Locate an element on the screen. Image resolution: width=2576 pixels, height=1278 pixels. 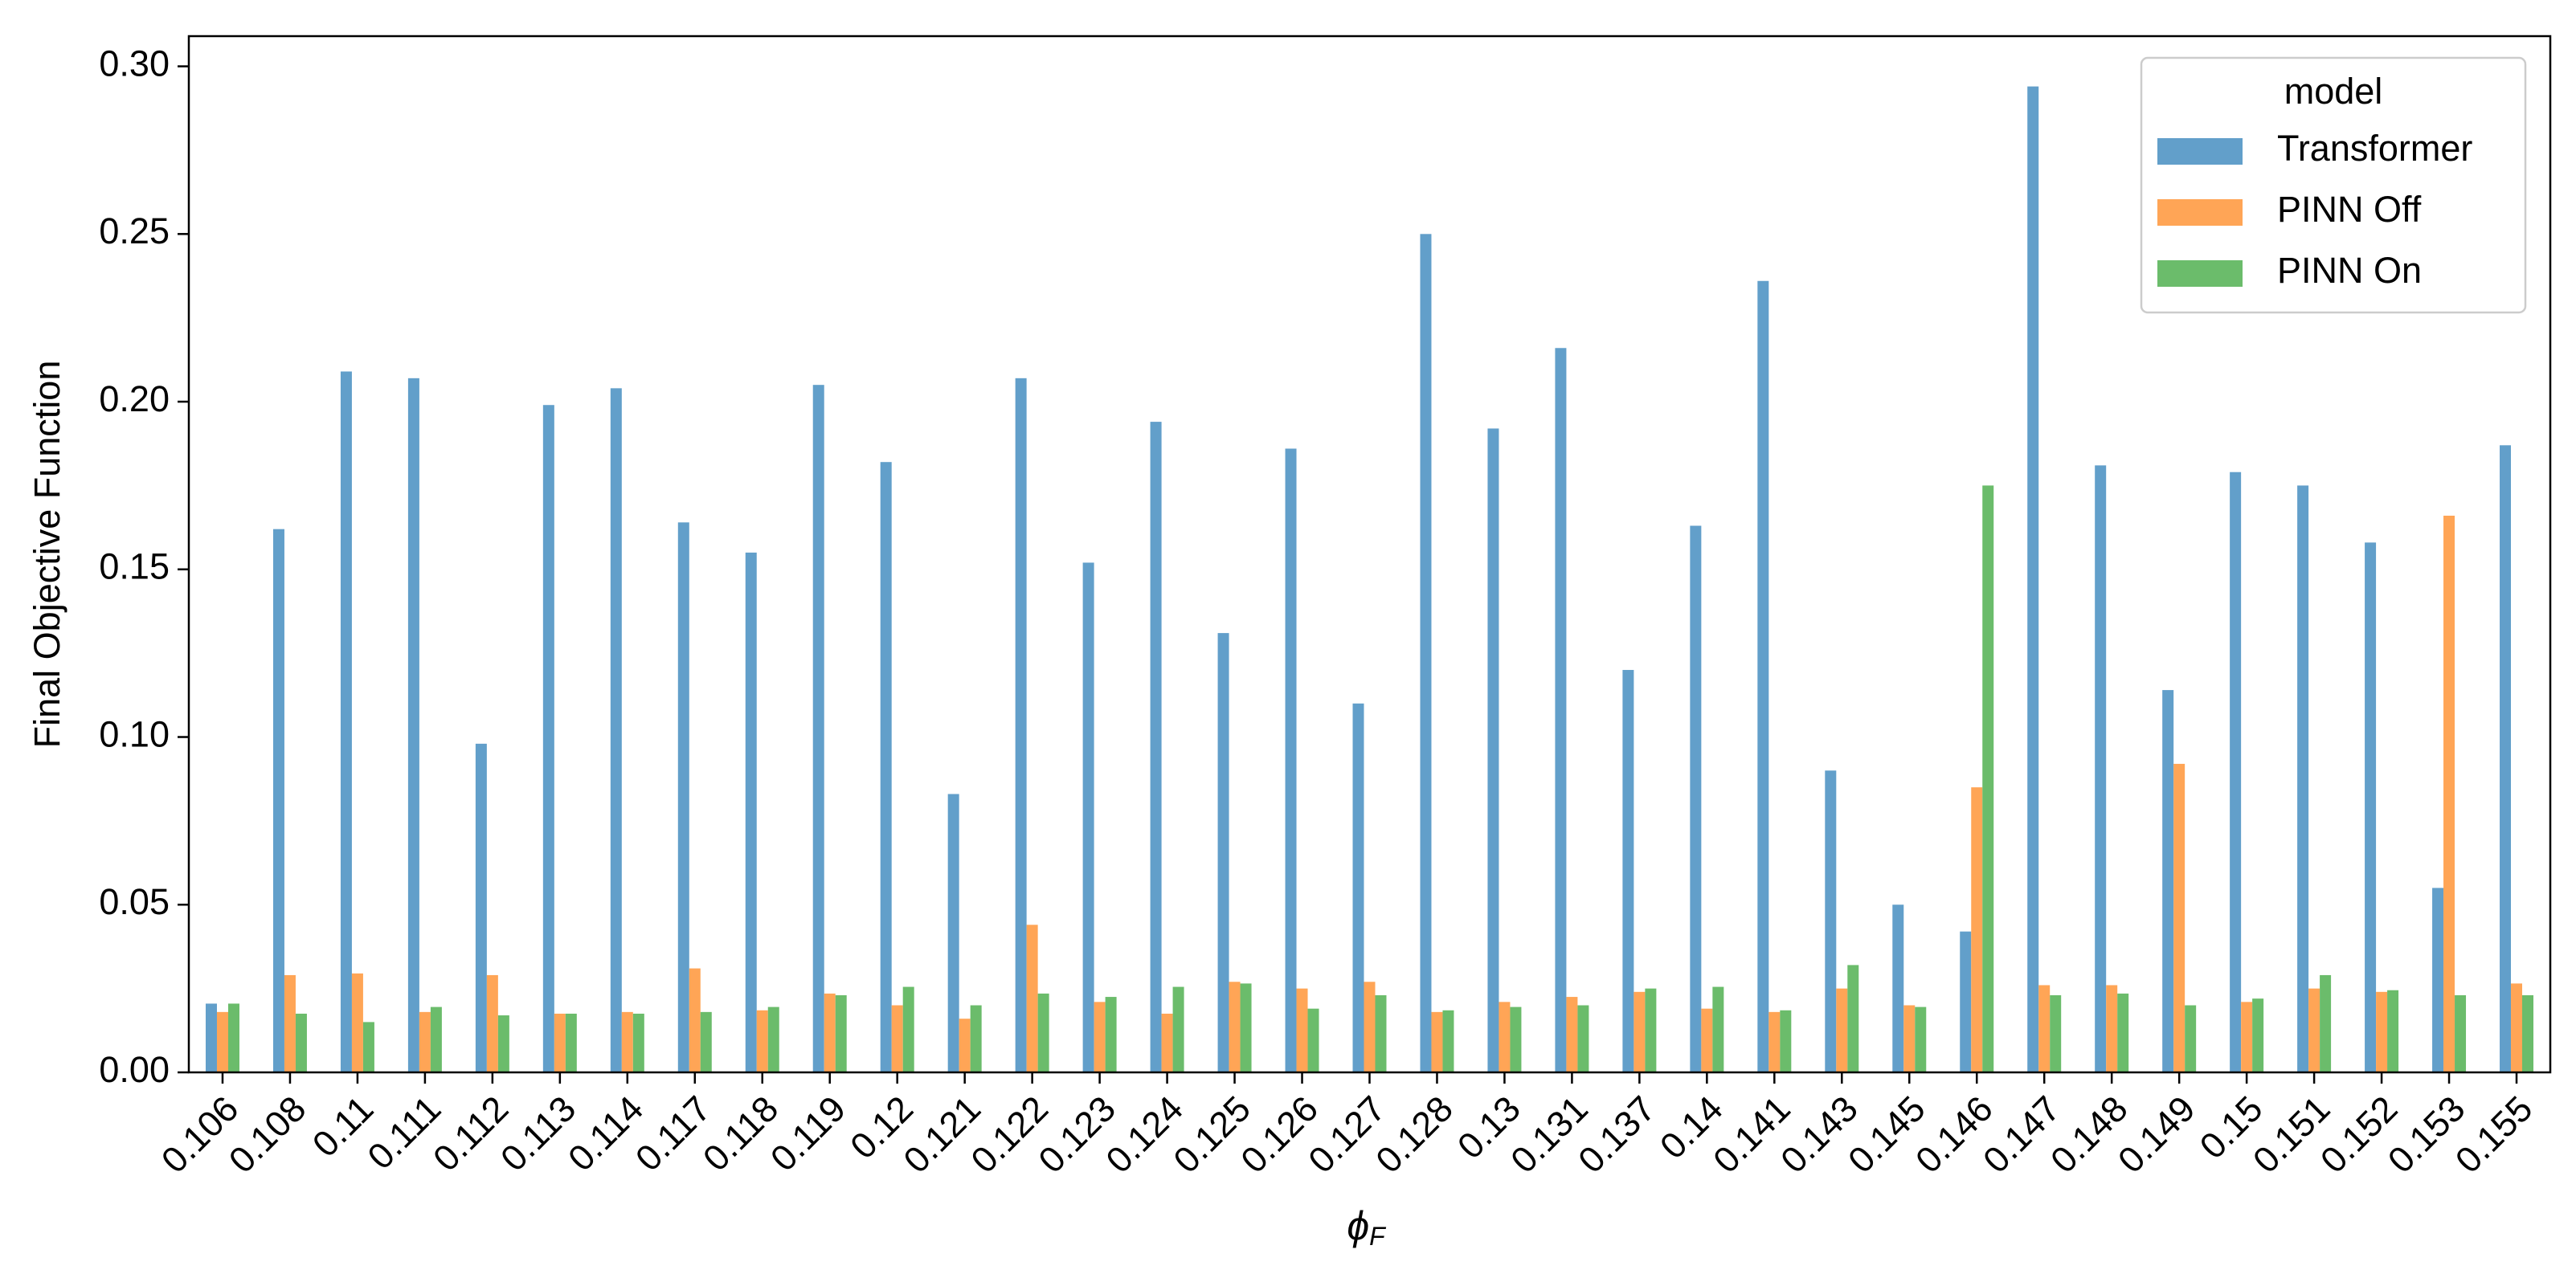
y-tick-label: 0.05 is located at coordinates (134, 902).